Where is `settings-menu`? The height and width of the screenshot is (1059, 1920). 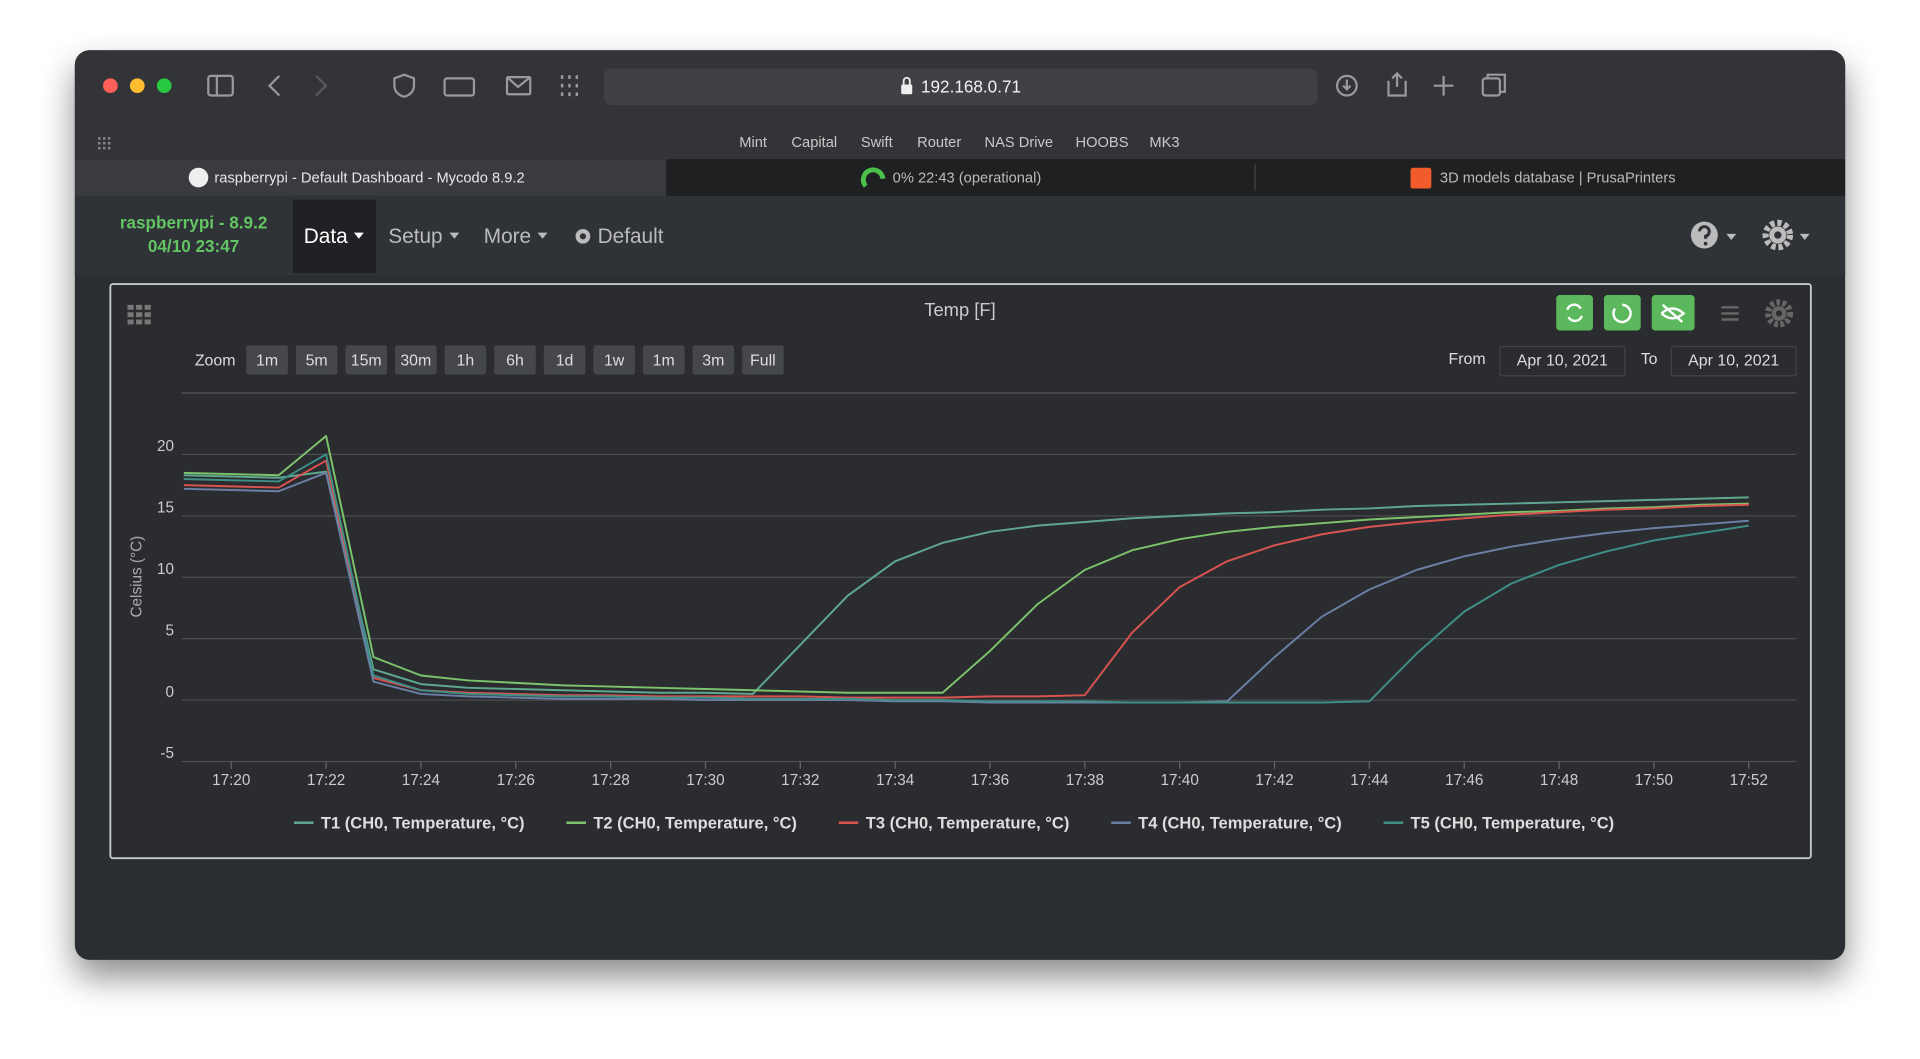 settings-menu is located at coordinates (1786, 235).